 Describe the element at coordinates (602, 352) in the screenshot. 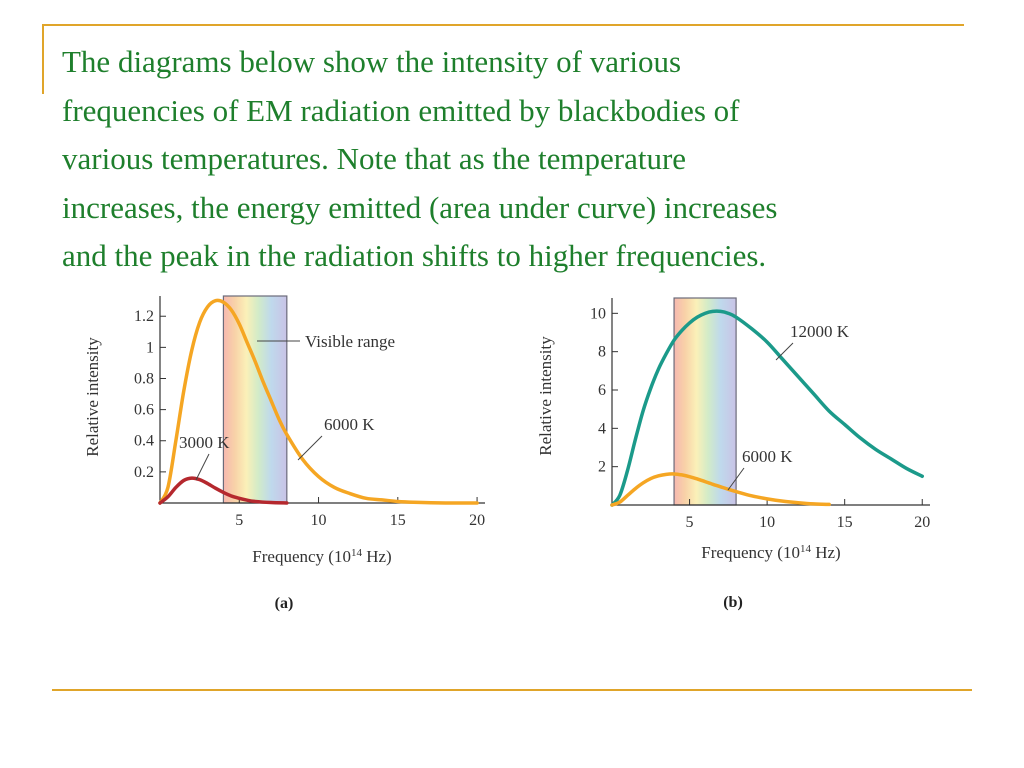

I see `y-tick-label: 8` at that location.